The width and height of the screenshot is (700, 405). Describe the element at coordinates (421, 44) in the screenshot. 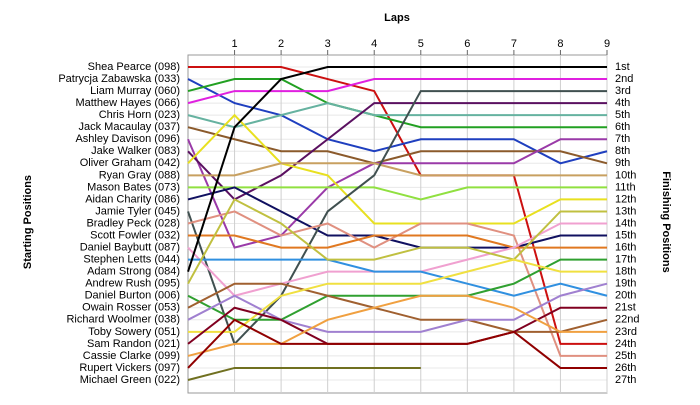

I see `x-tick-label: 5` at that location.